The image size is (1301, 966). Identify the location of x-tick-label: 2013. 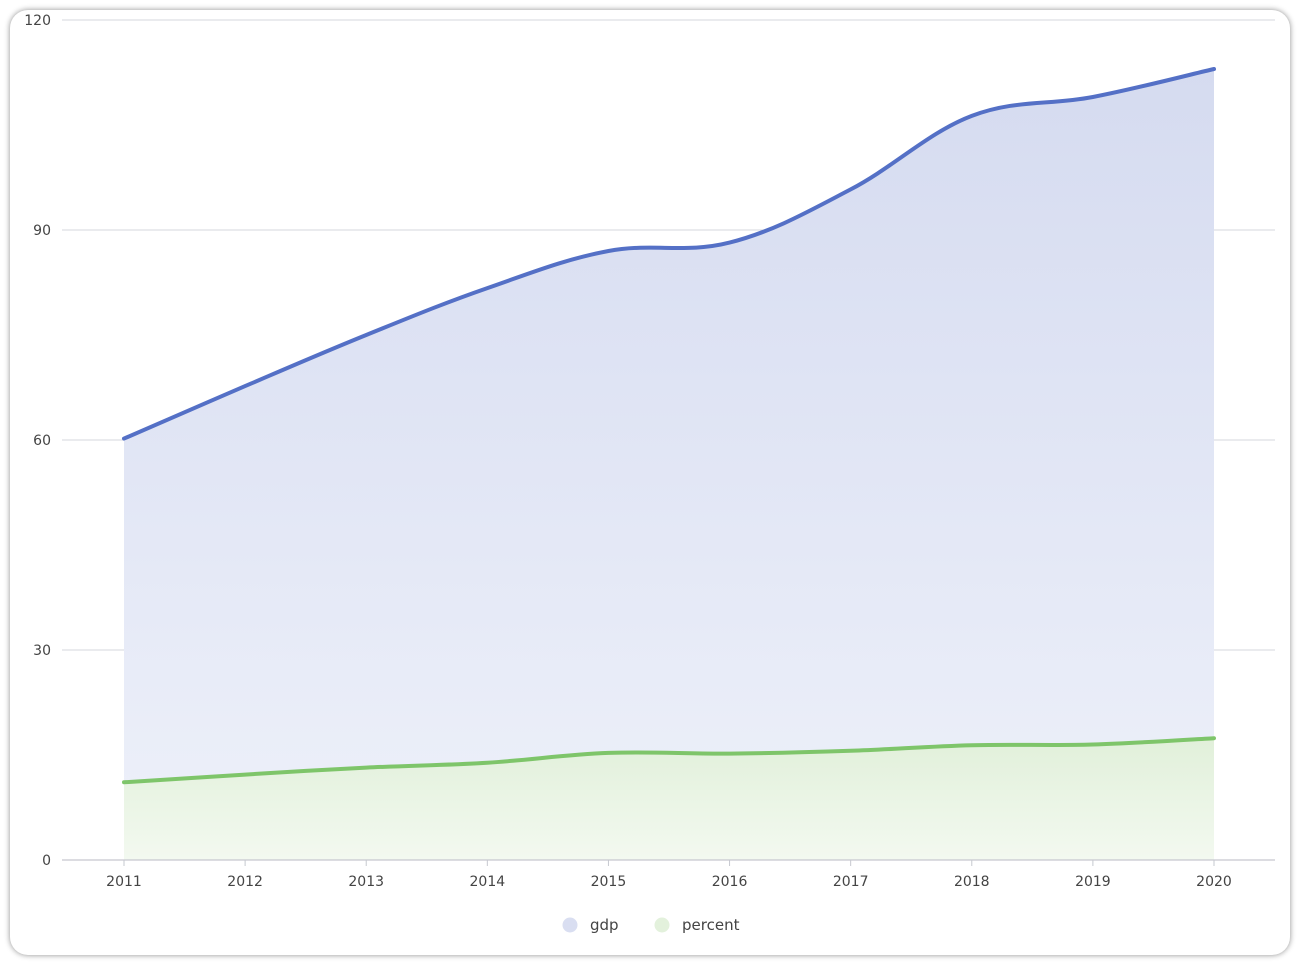
(366, 882).